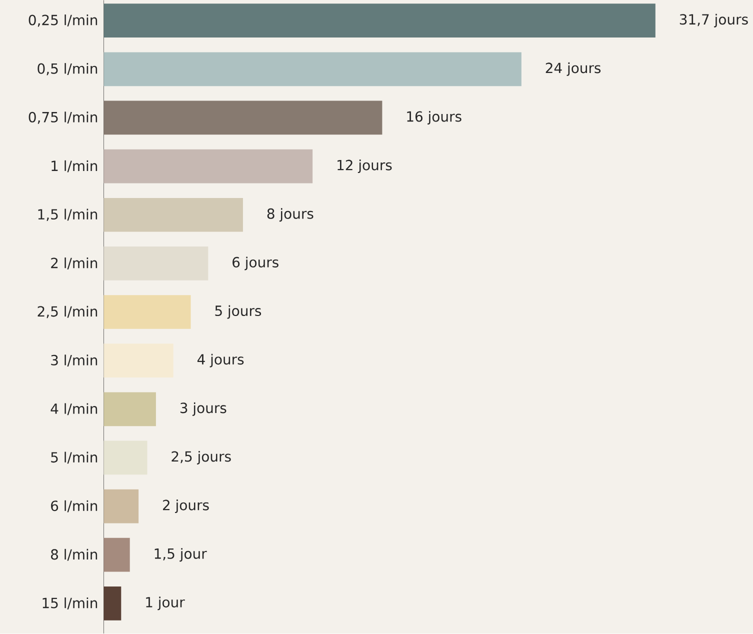  What do you see at coordinates (203, 409) in the screenshot?
I see `data-label: 3 jours` at bounding box center [203, 409].